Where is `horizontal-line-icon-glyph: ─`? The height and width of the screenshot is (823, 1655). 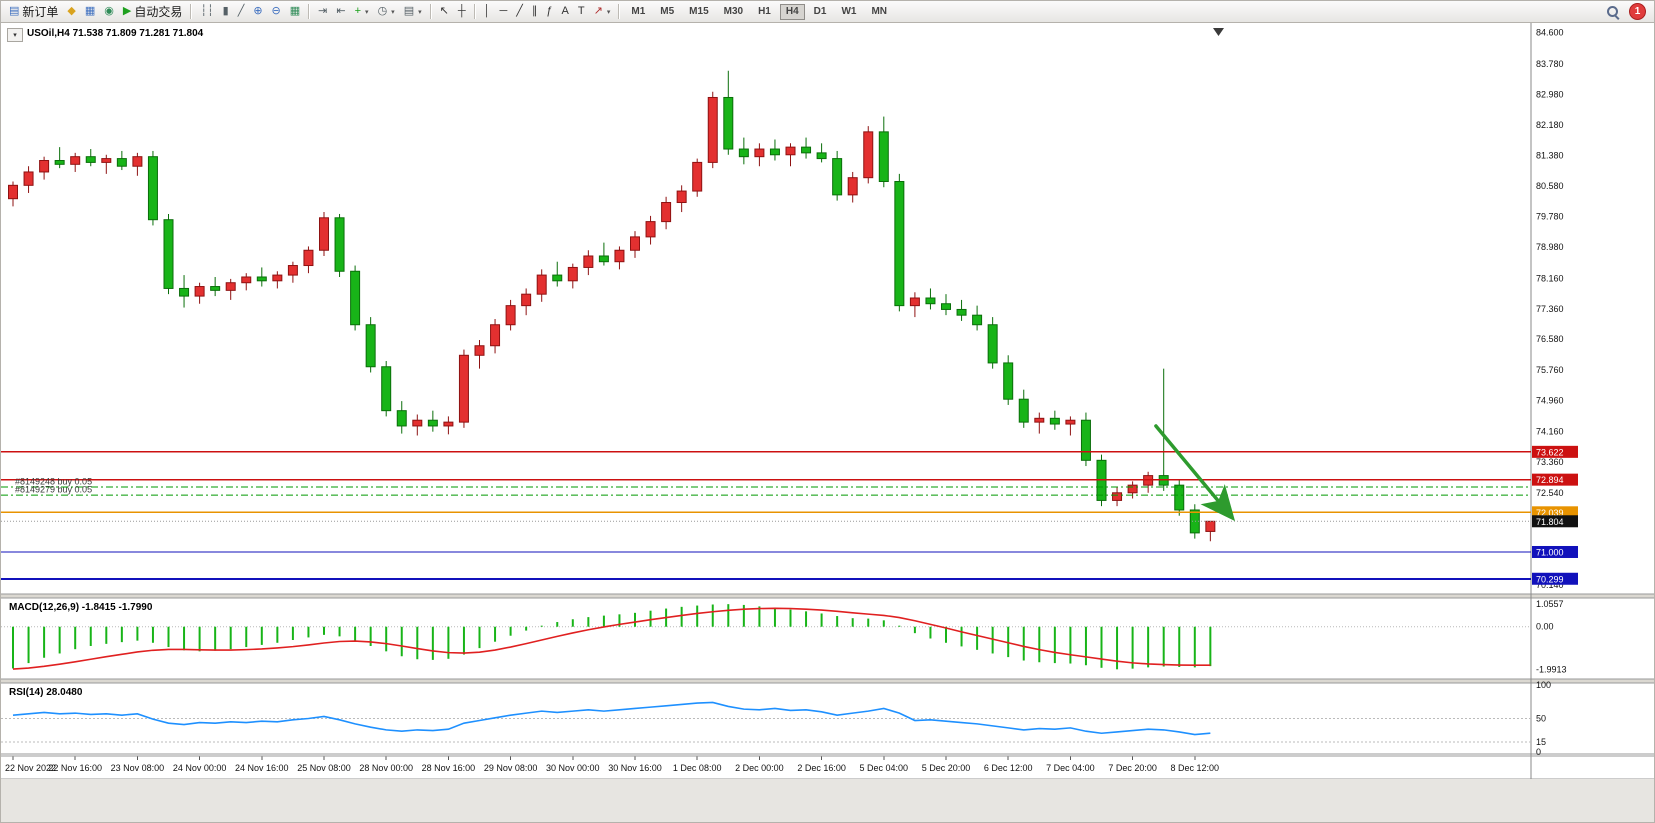 horizontal-line-icon-glyph: ─ is located at coordinates (503, 11).